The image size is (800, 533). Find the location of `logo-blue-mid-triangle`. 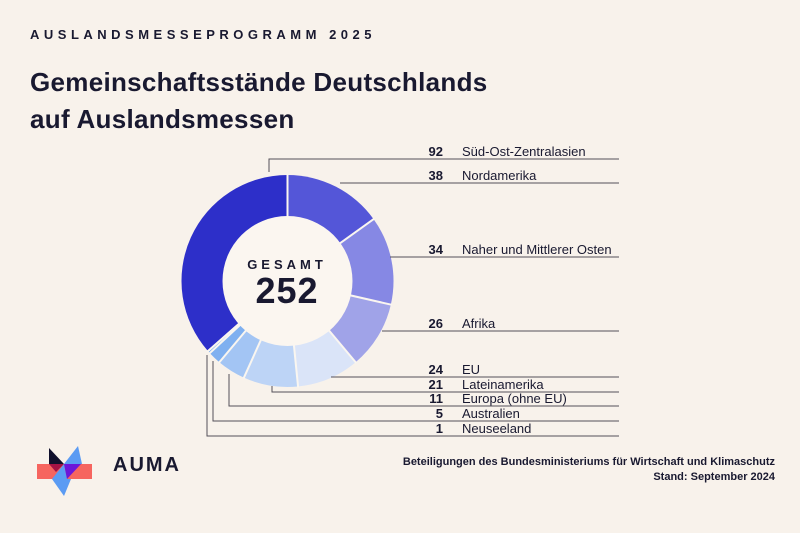

logo-blue-mid-triangle is located at coordinates (59, 471).